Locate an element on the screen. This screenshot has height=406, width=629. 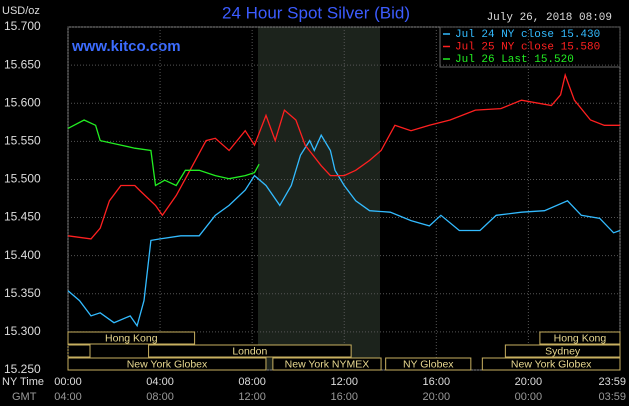
y-tick-label: 15.350 is located at coordinates (22, 293).